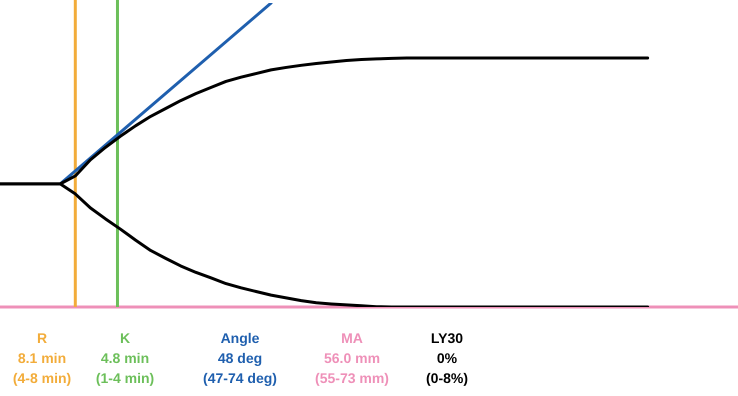 The height and width of the screenshot is (396, 738). What do you see at coordinates (42, 358) in the screenshot?
I see `text: R 8.1 min (4-8 min)` at bounding box center [42, 358].